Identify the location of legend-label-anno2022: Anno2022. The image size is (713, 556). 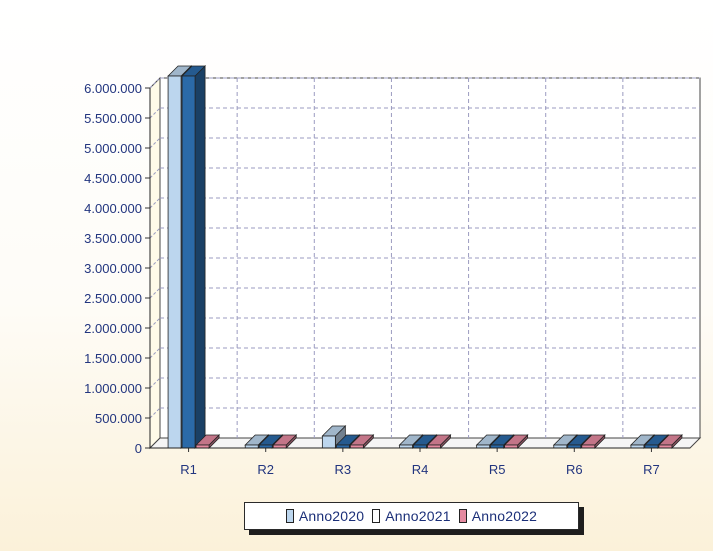
(504, 516).